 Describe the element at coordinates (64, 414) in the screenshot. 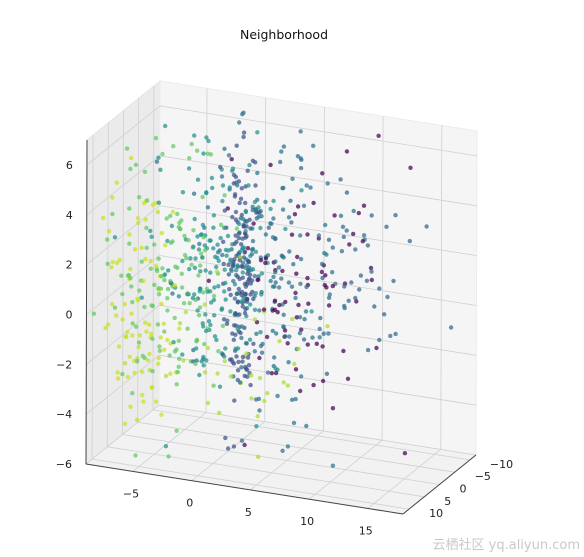

I see `z-tick-label: −4` at that location.